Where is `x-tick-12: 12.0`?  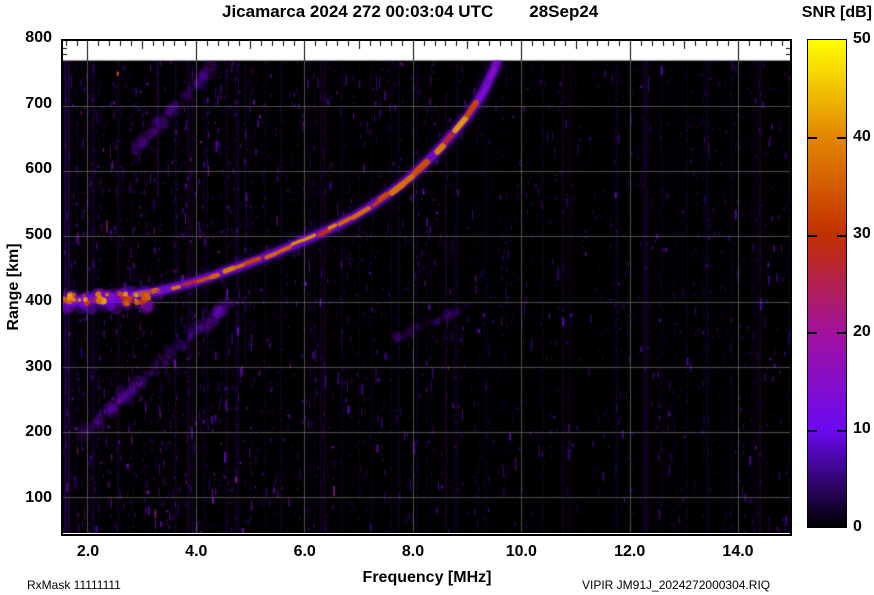
x-tick-12: 12.0 is located at coordinates (630, 551).